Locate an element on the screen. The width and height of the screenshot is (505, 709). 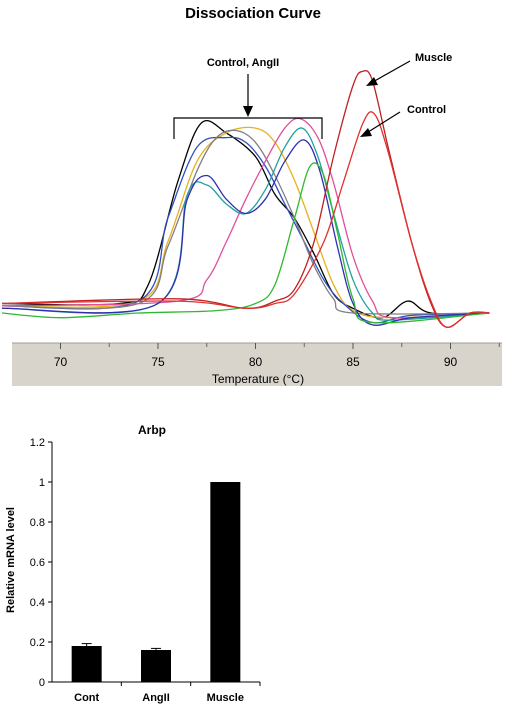
control-label: Control is located at coordinates (426, 110).